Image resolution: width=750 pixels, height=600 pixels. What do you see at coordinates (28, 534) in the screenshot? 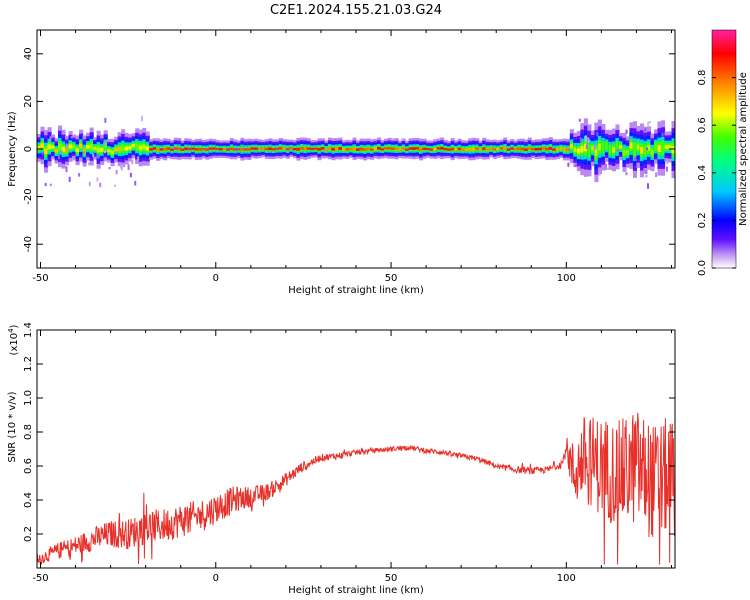
I see `y-tick-label: 0.2` at bounding box center [28, 534].